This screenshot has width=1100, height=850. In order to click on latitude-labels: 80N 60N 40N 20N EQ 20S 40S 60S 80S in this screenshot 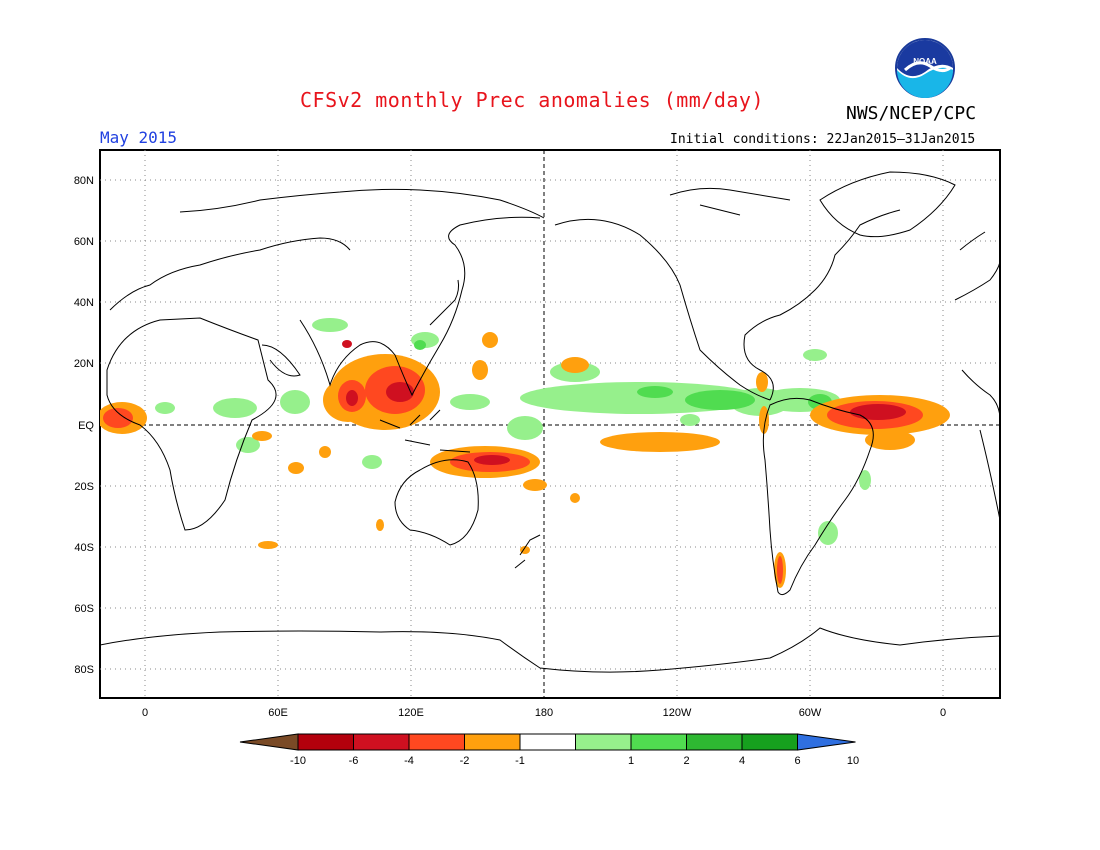, I will do `click(84, 425)`.